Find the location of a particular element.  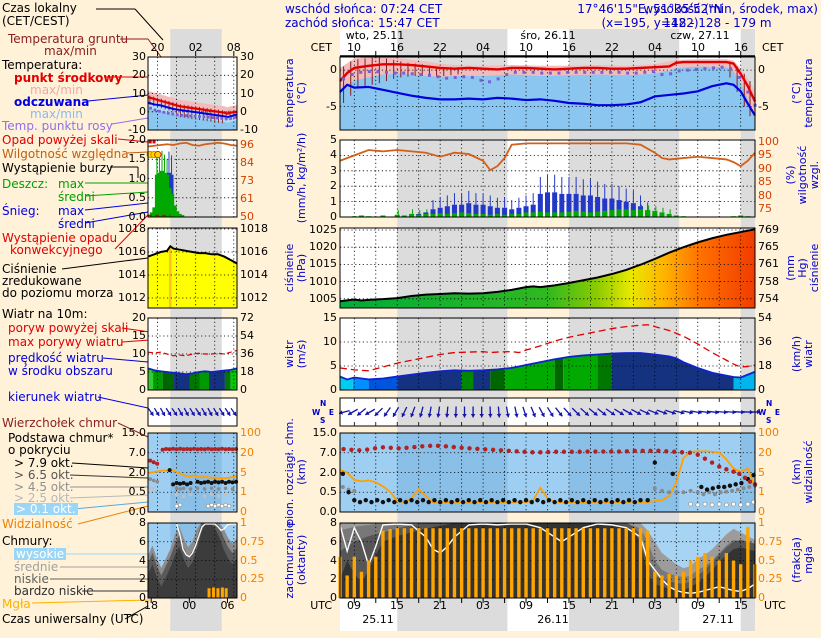

sunset-label: zachód słońca: 15:47 CET is located at coordinates (362, 23).